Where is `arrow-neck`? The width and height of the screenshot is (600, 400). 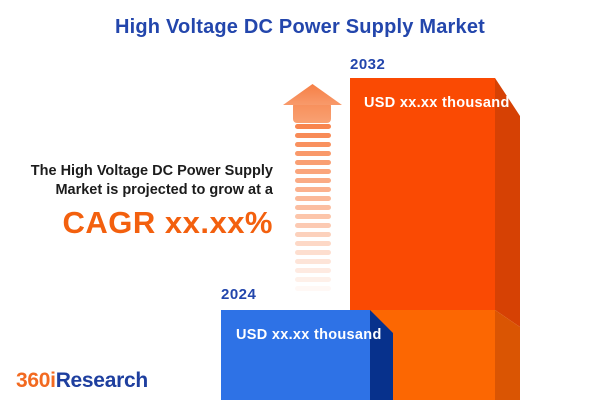
arrow-neck is located at coordinates (312, 112).